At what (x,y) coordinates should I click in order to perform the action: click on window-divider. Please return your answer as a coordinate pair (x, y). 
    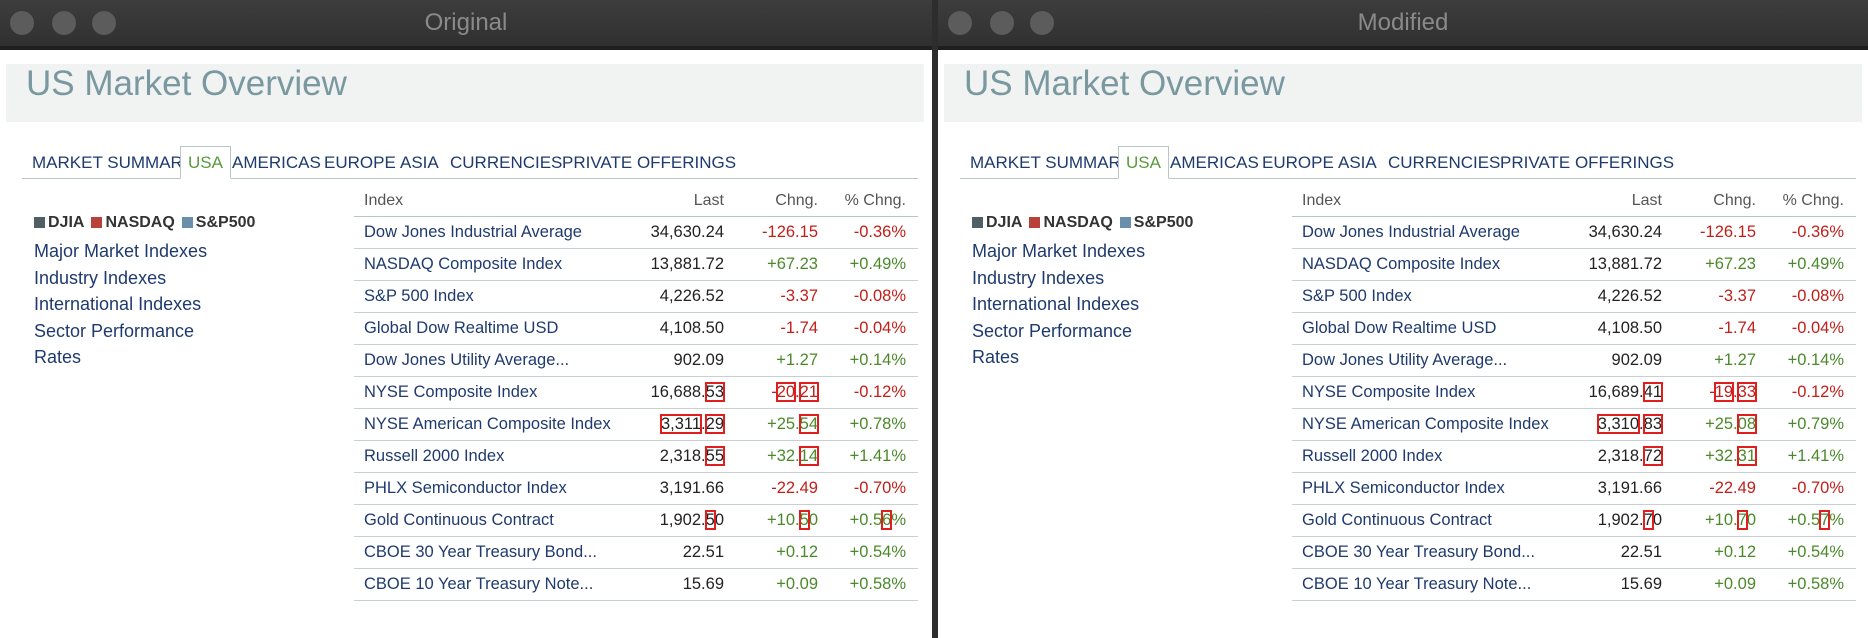
    Looking at the image, I should click on (935, 319).